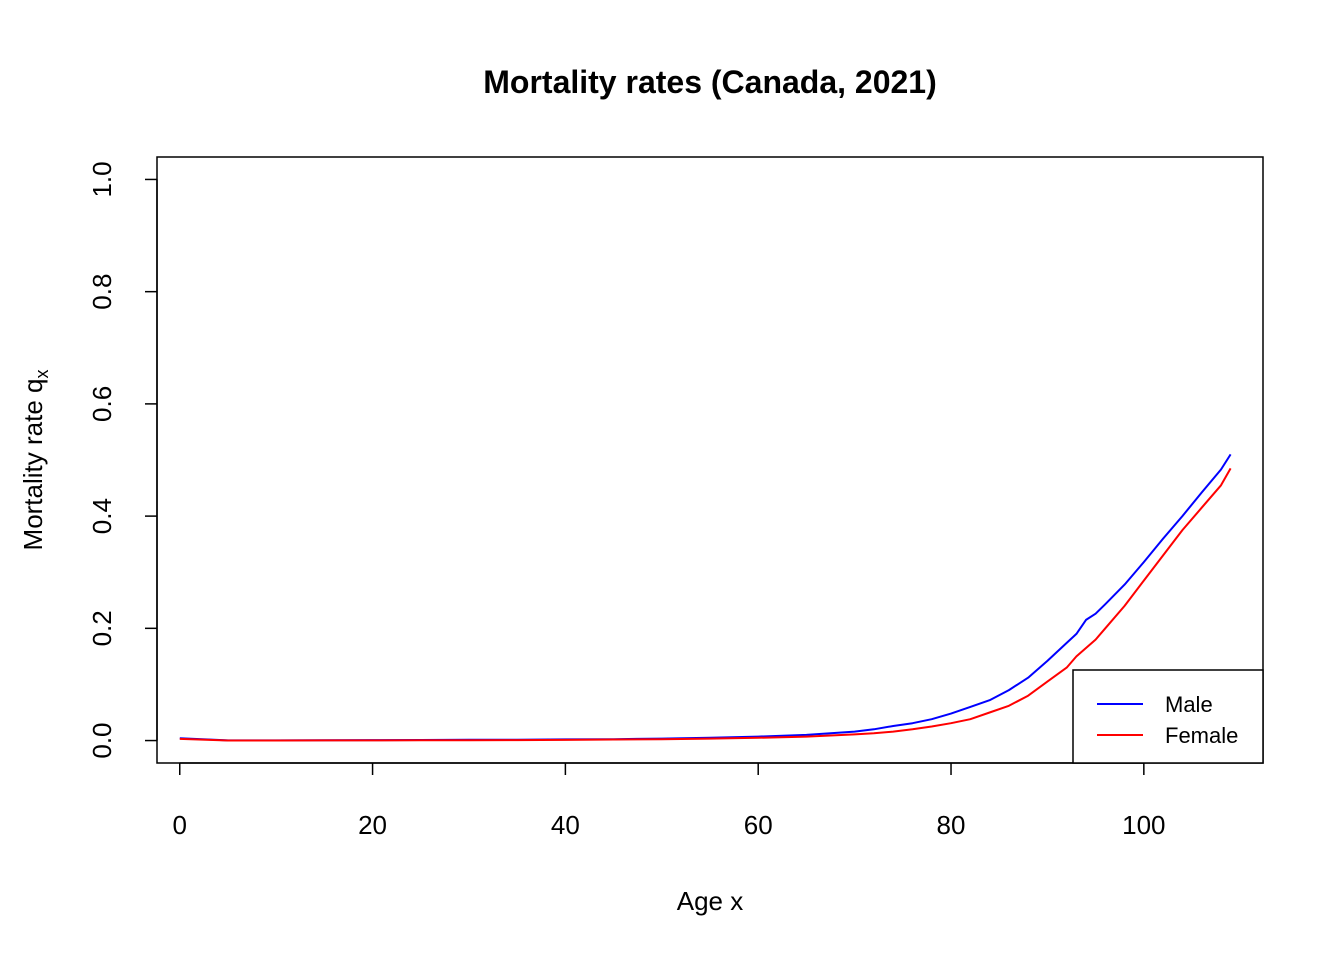 The image size is (1344, 960). What do you see at coordinates (372, 825) in the screenshot?
I see `x-tick-label: 20` at bounding box center [372, 825].